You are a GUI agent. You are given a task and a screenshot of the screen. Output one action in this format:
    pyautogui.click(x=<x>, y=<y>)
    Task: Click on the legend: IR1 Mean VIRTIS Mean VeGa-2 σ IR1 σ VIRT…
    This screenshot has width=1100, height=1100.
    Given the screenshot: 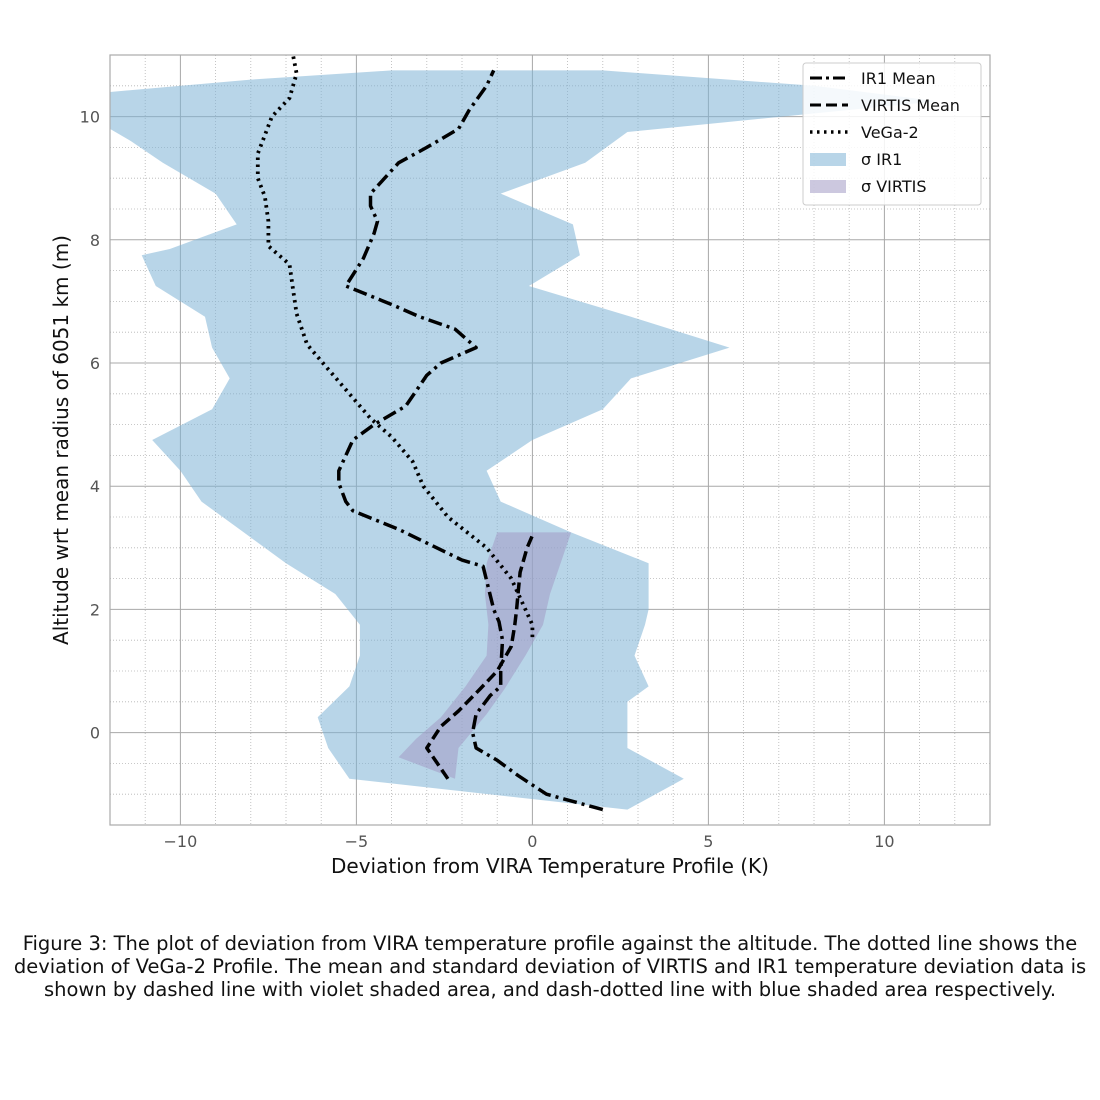 What is the action you would take?
    pyautogui.click(x=892, y=134)
    